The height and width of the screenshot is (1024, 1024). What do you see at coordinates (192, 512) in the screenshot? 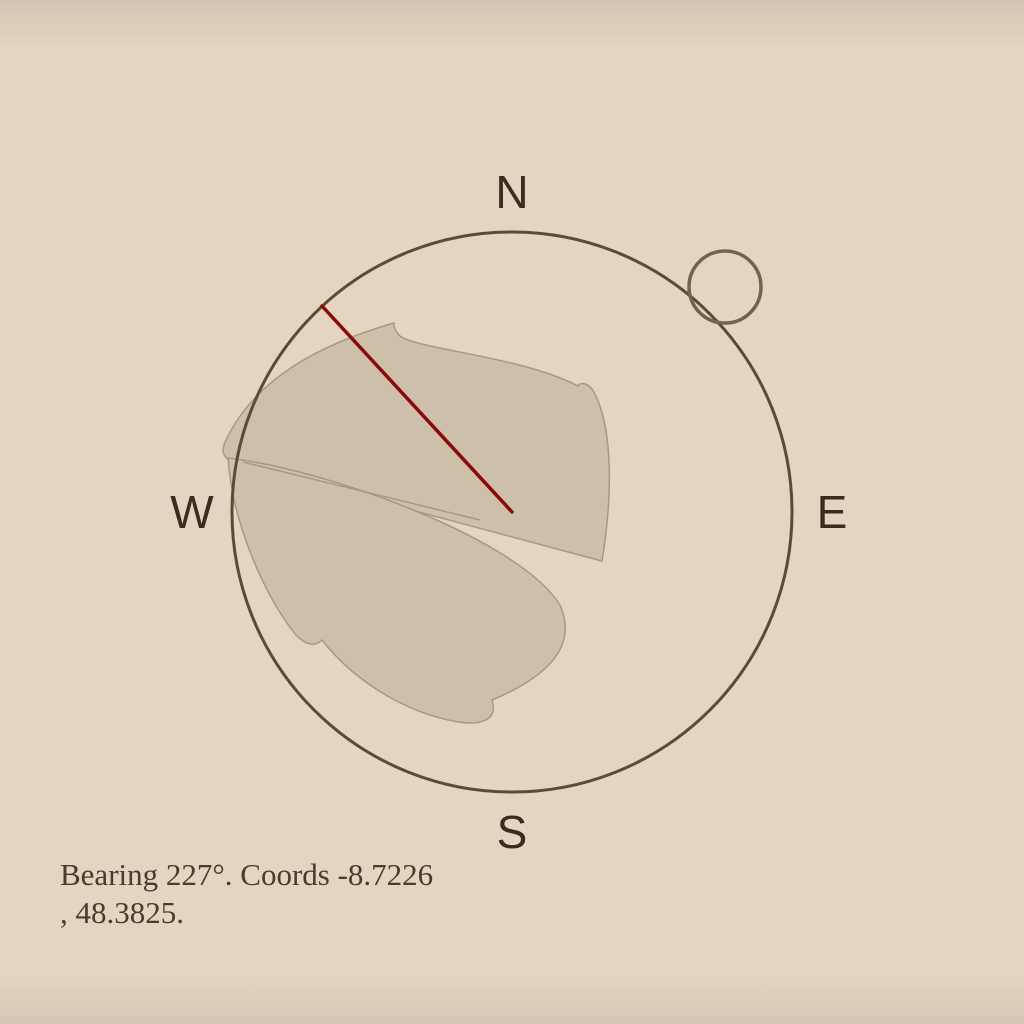
I see `cardinal-west: W` at bounding box center [192, 512].